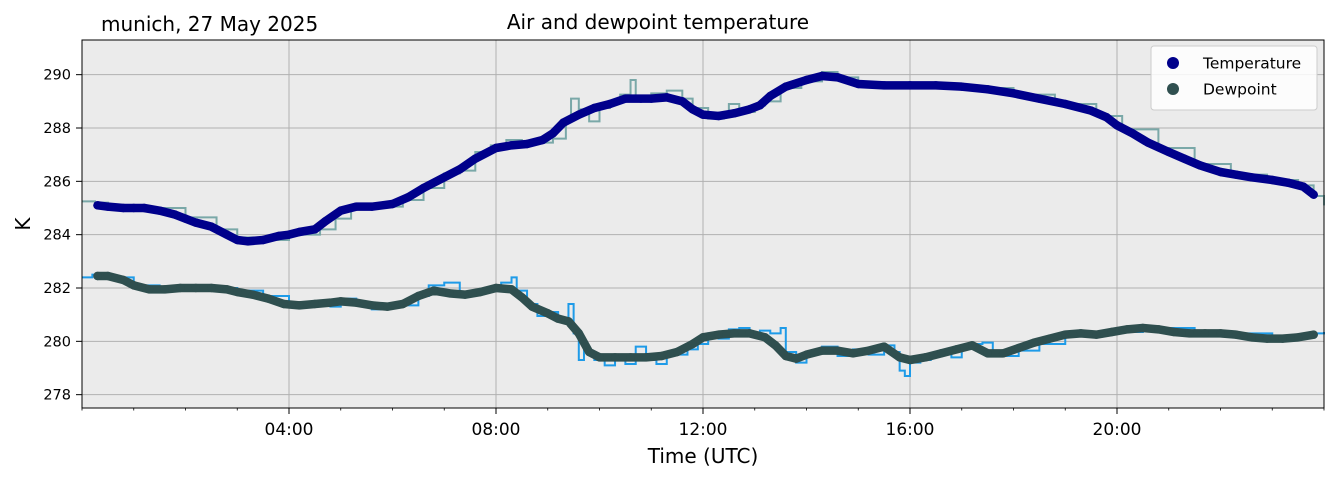 This screenshot has height=482, width=1335. Describe the element at coordinates (289, 430) in the screenshot. I see `x-tick-label: 04:00` at that location.